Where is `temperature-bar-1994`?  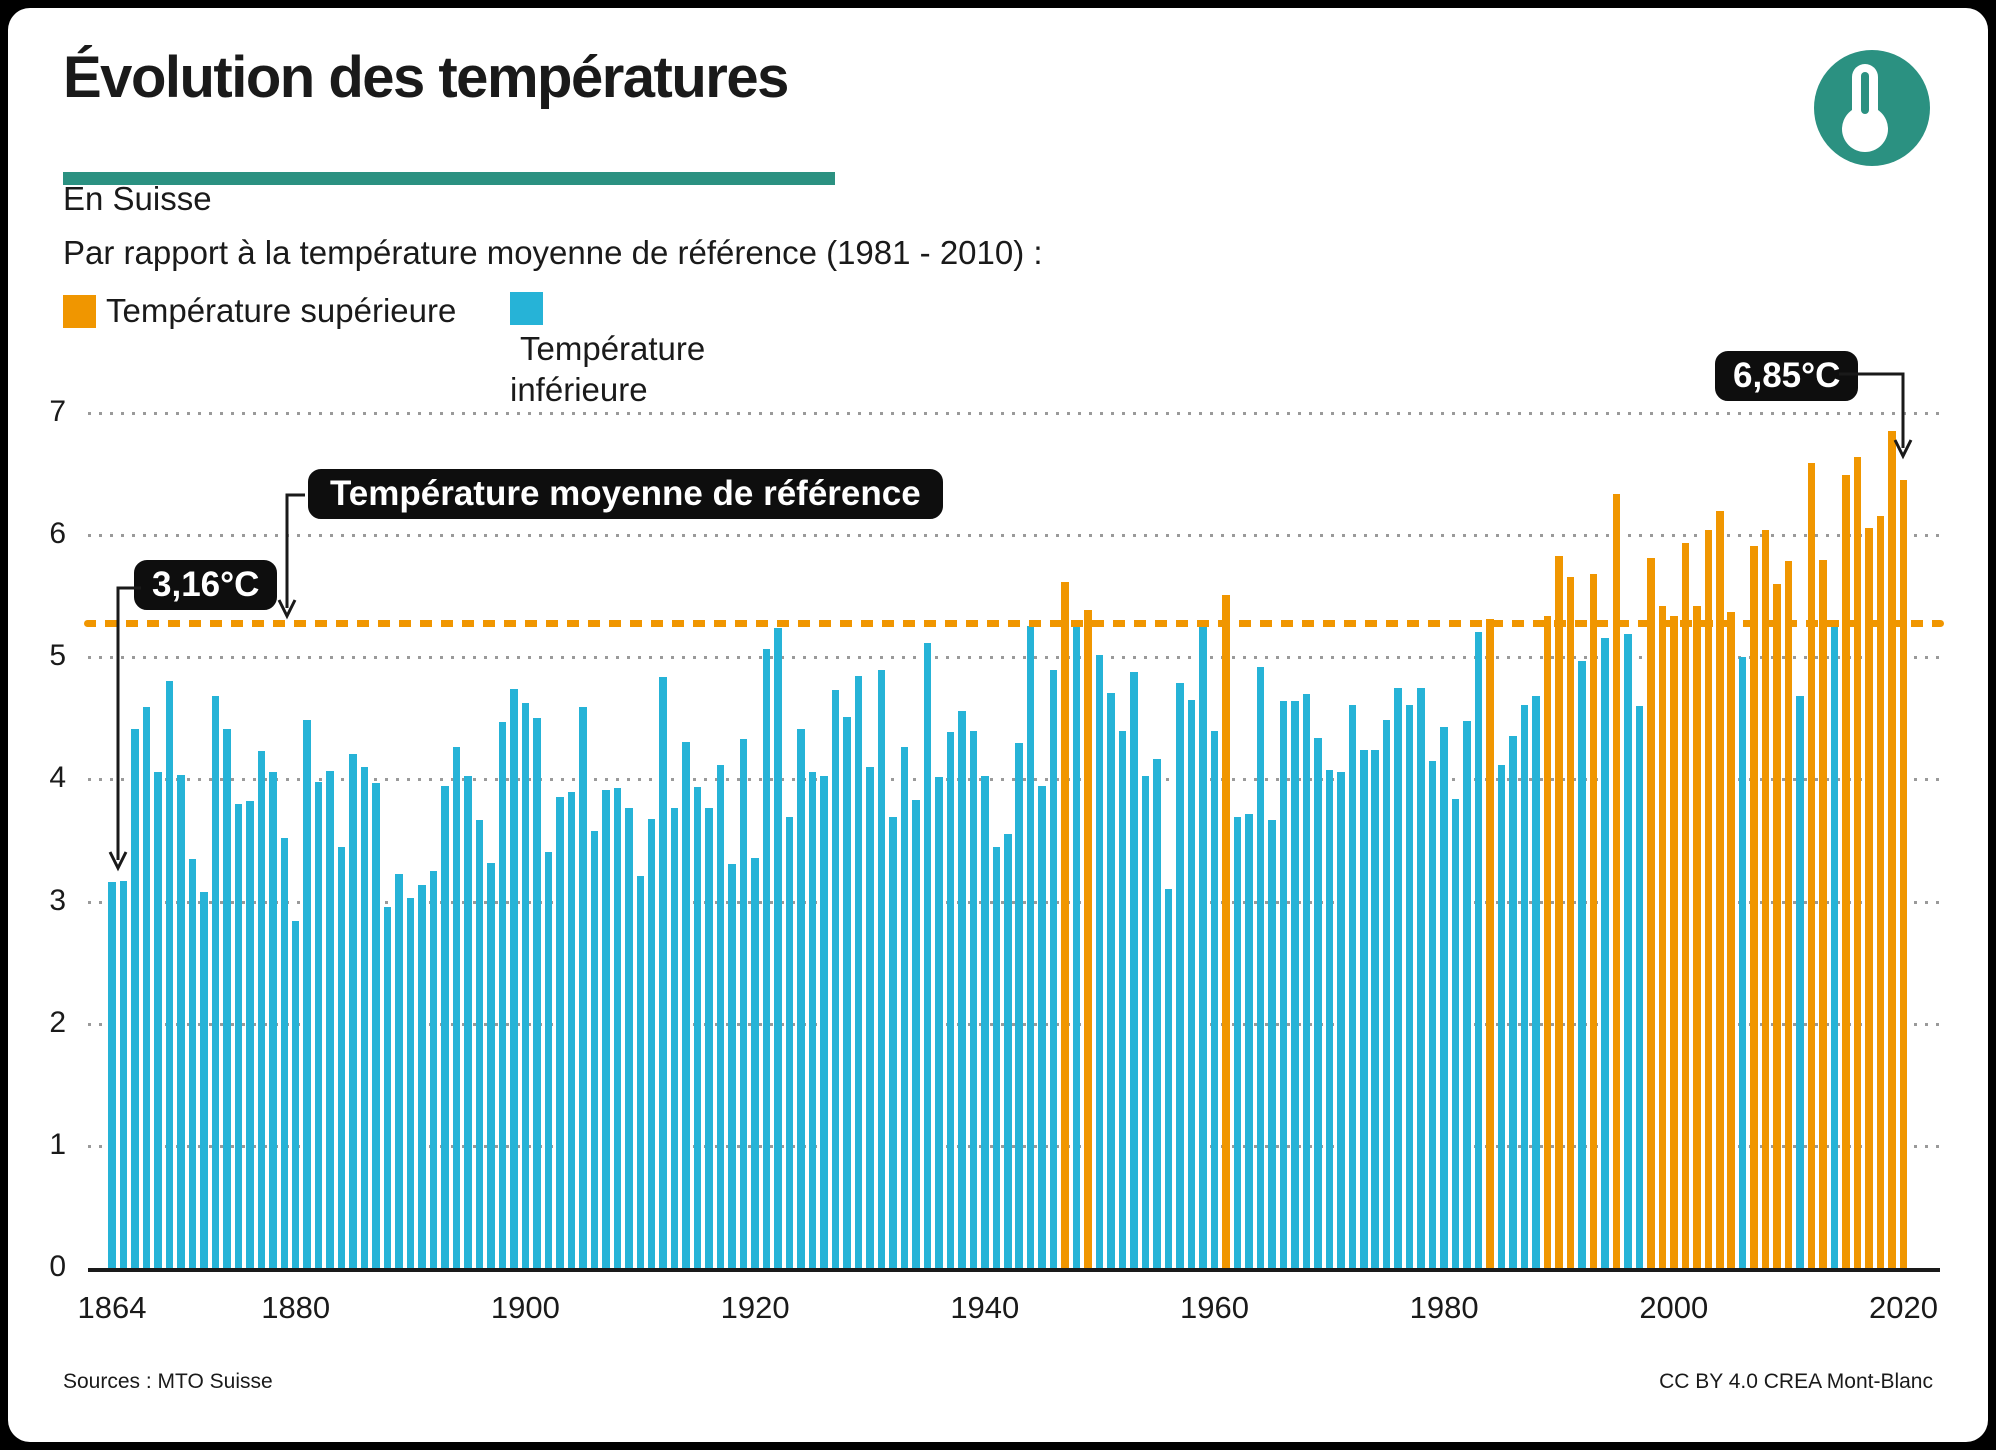 temperature-bar-1994 is located at coordinates (1605, 952).